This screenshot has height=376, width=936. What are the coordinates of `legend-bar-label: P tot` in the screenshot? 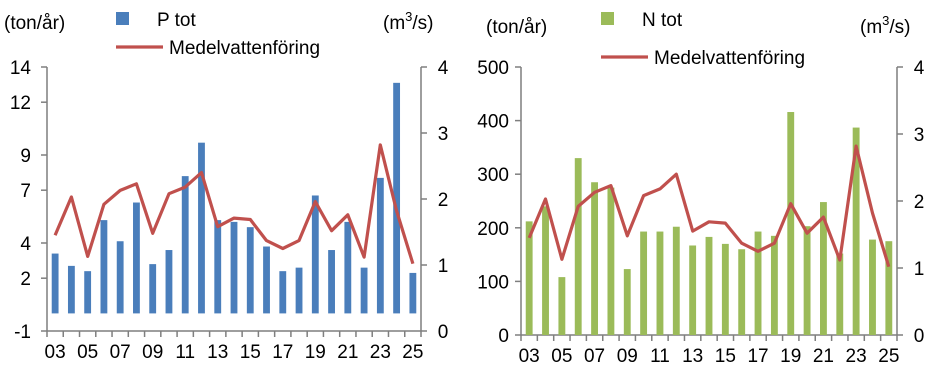 It's located at (176, 20).